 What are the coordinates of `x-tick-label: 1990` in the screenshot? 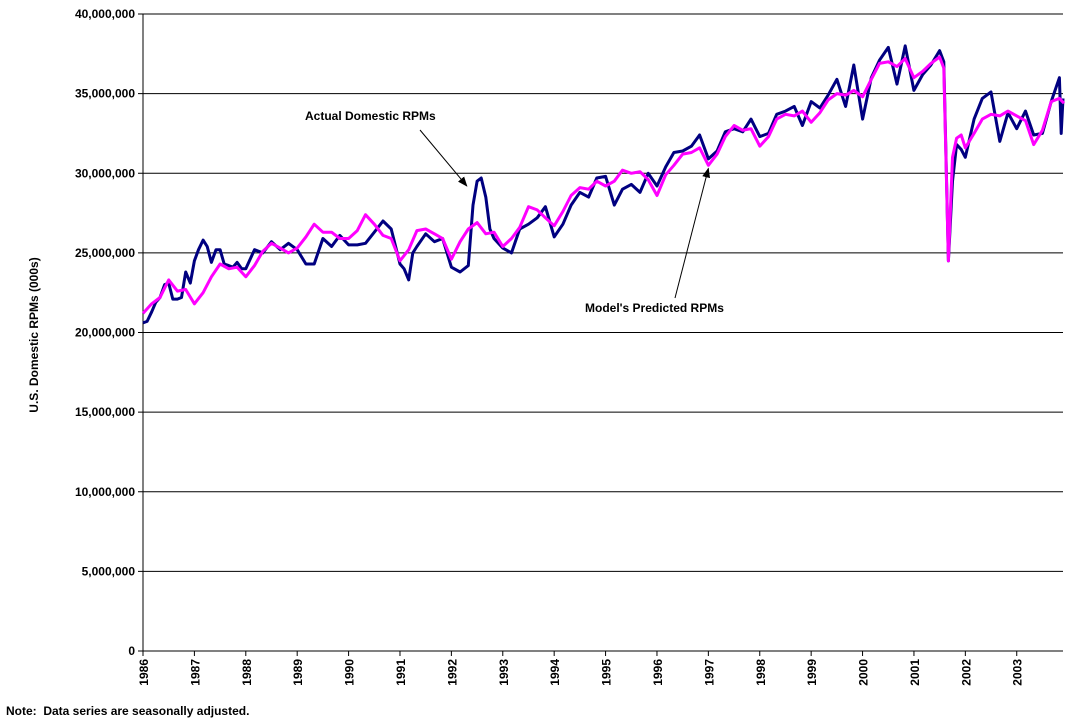 It's located at (350, 672).